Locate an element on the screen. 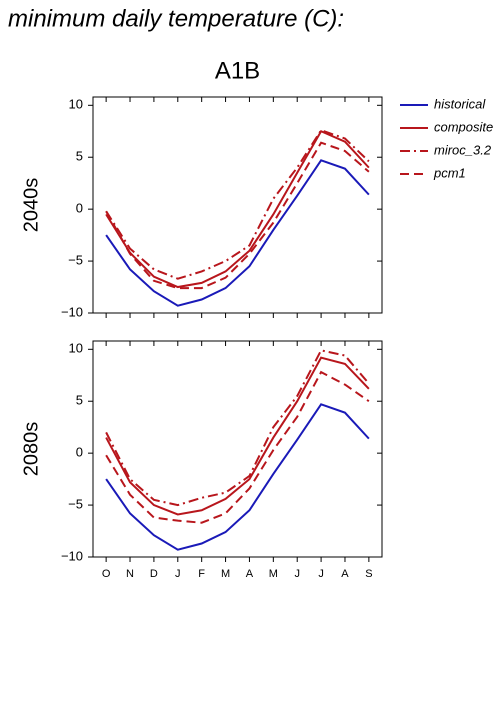 The width and height of the screenshot is (501, 709). page-title: minimum daily temperature (C): is located at coordinates (176, 18).